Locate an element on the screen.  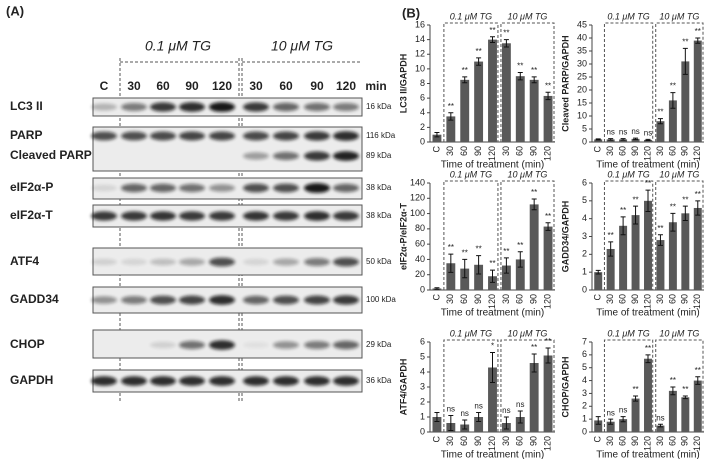
lane-label: 60 is located at coordinates (163, 86).